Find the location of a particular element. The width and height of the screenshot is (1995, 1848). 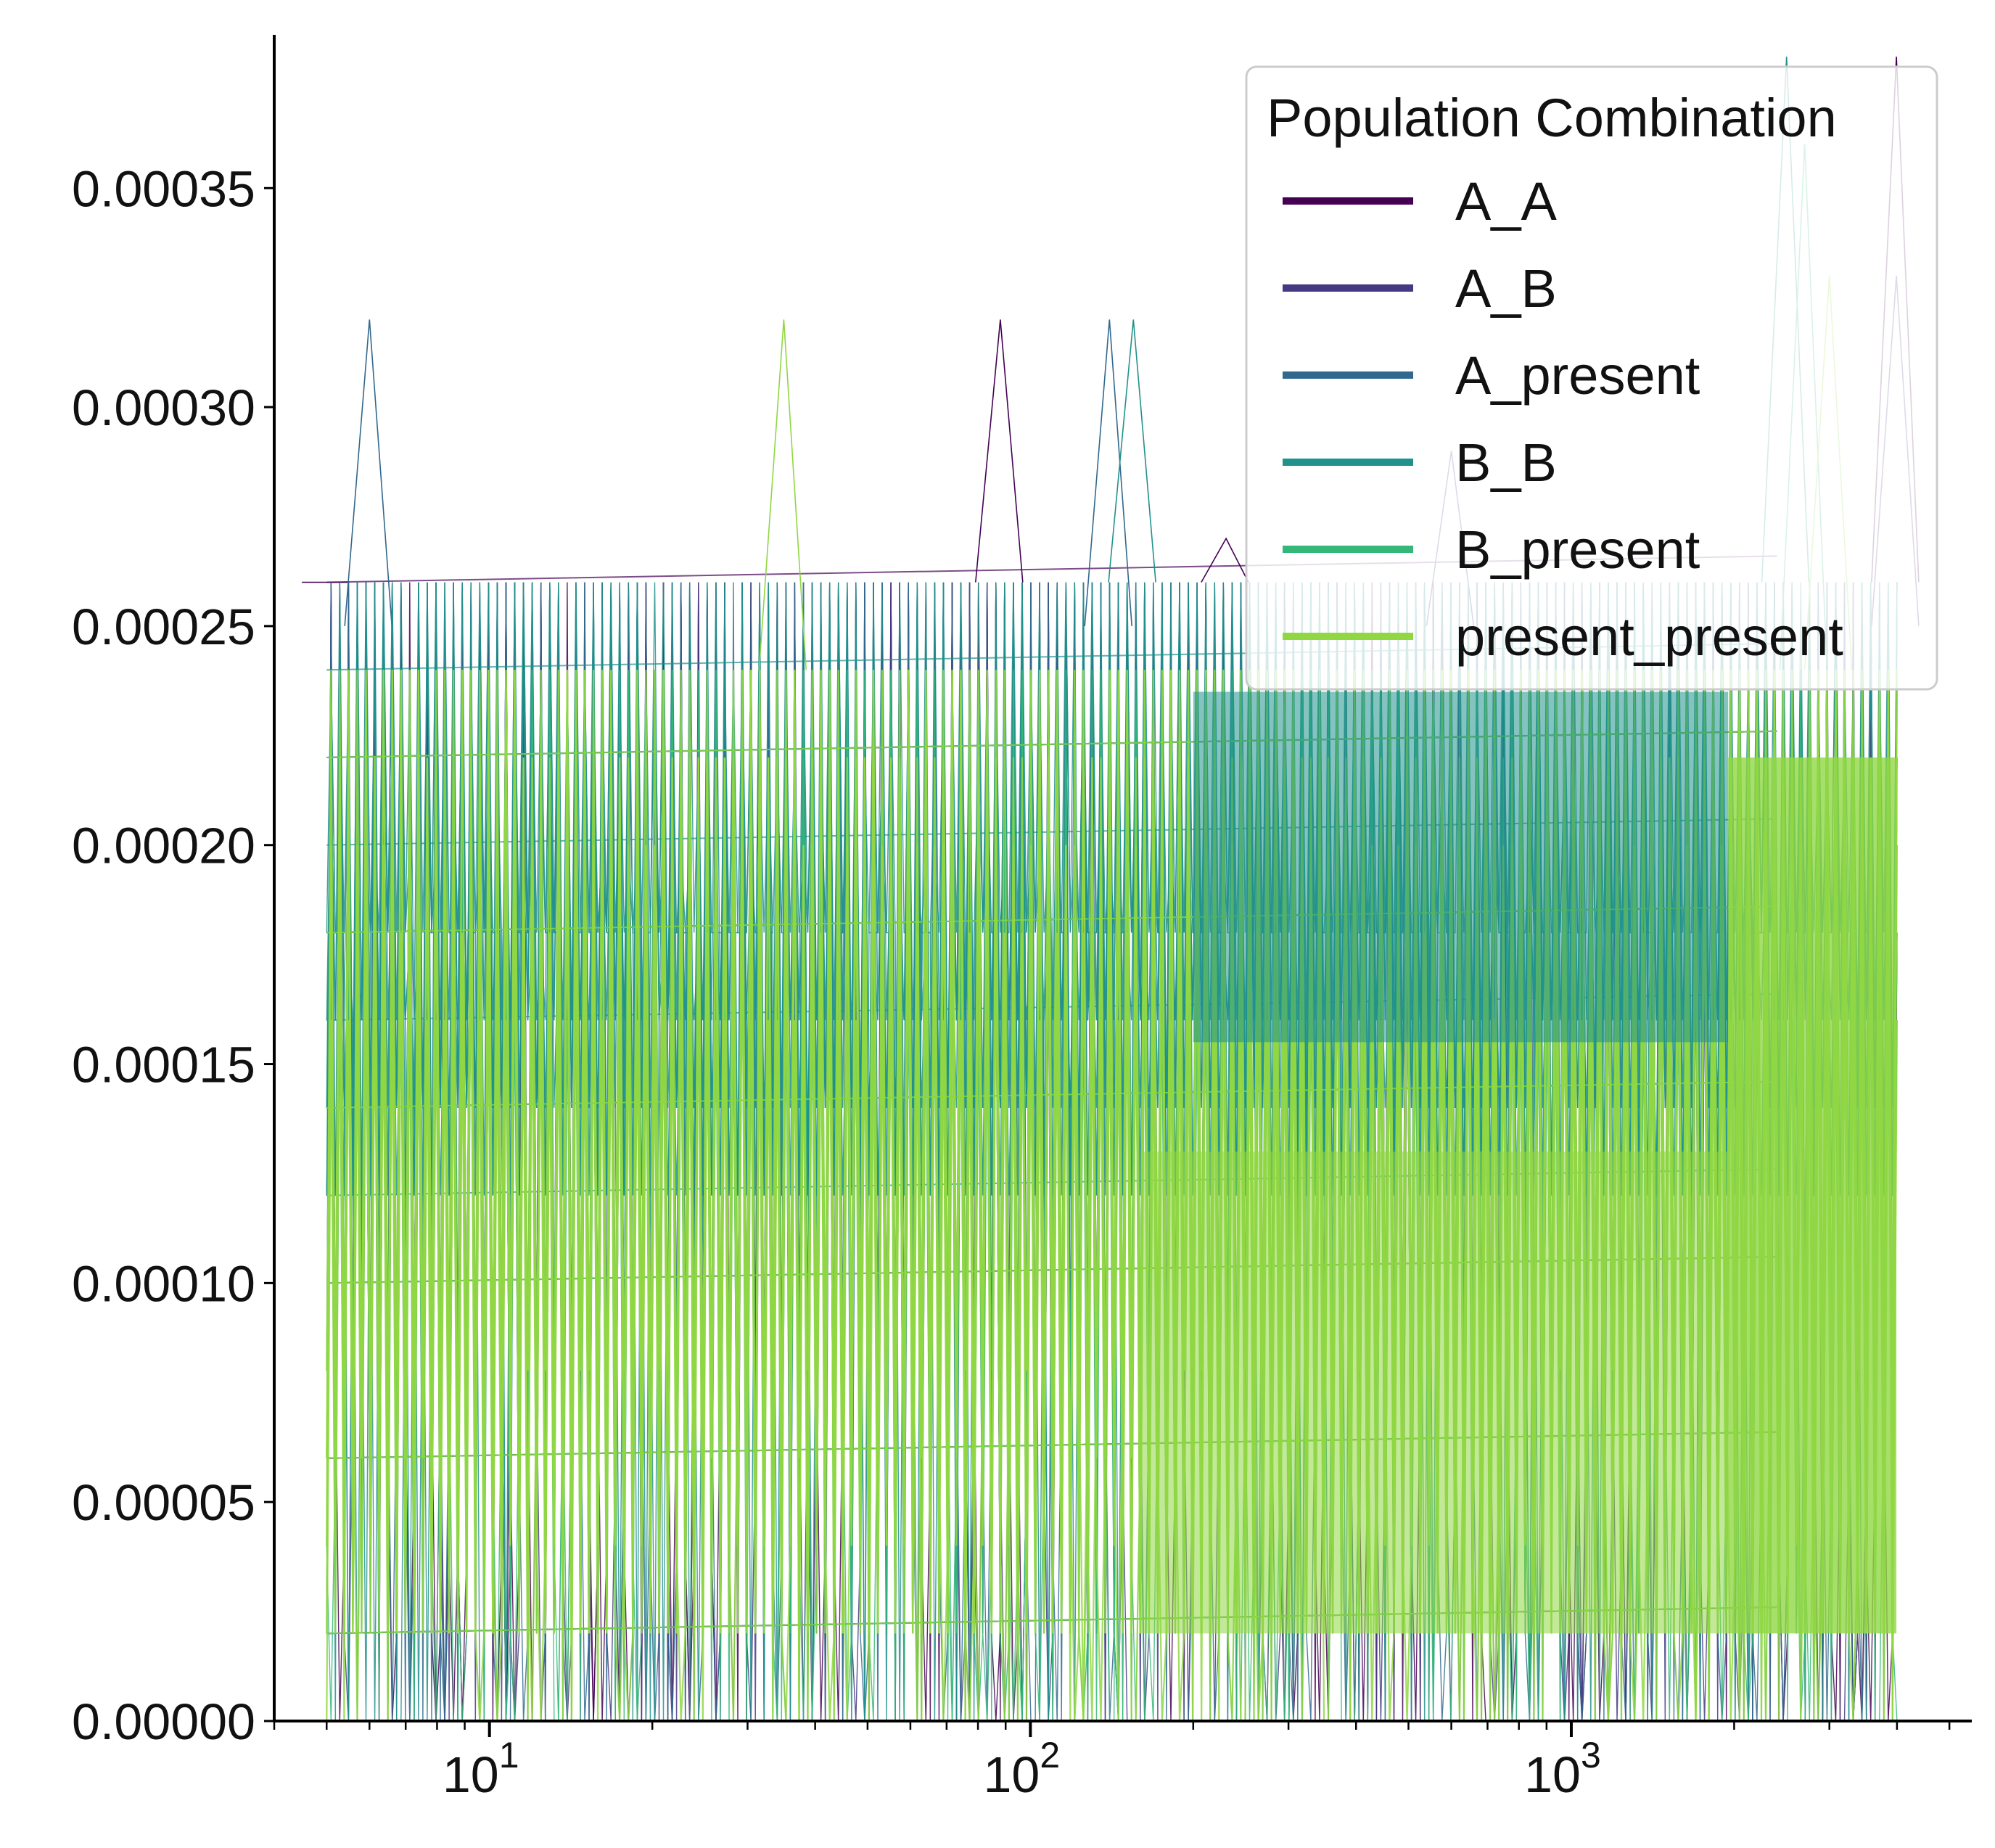

legend-label-A-A: A_A is located at coordinates (1506, 201).